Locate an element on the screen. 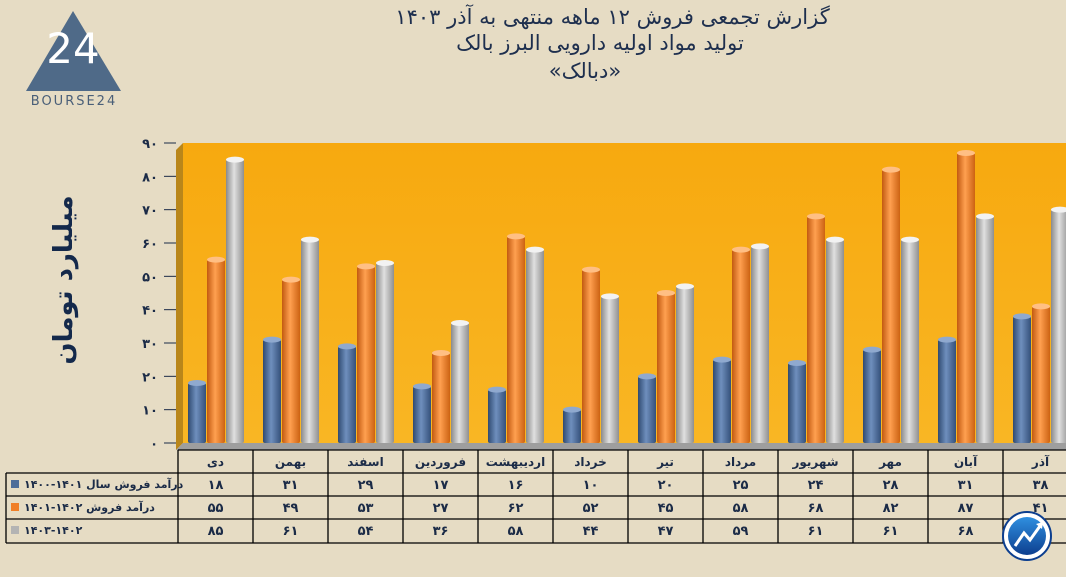  x-tick-label: بهمن is located at coordinates (290, 462).